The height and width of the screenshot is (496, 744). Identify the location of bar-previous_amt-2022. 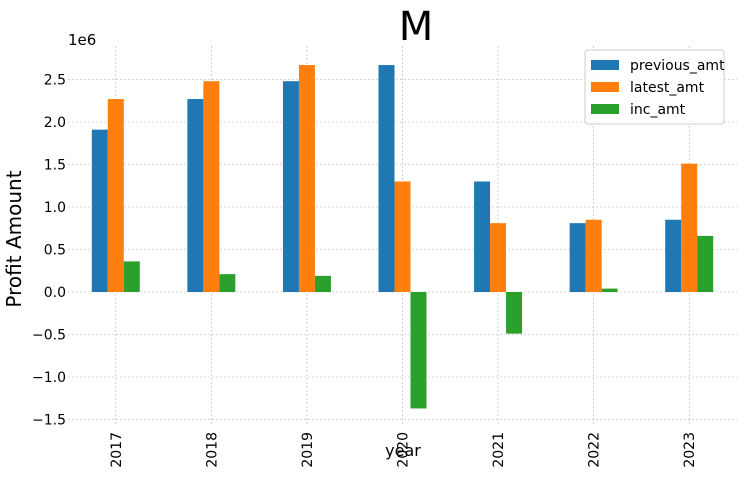
(577, 257).